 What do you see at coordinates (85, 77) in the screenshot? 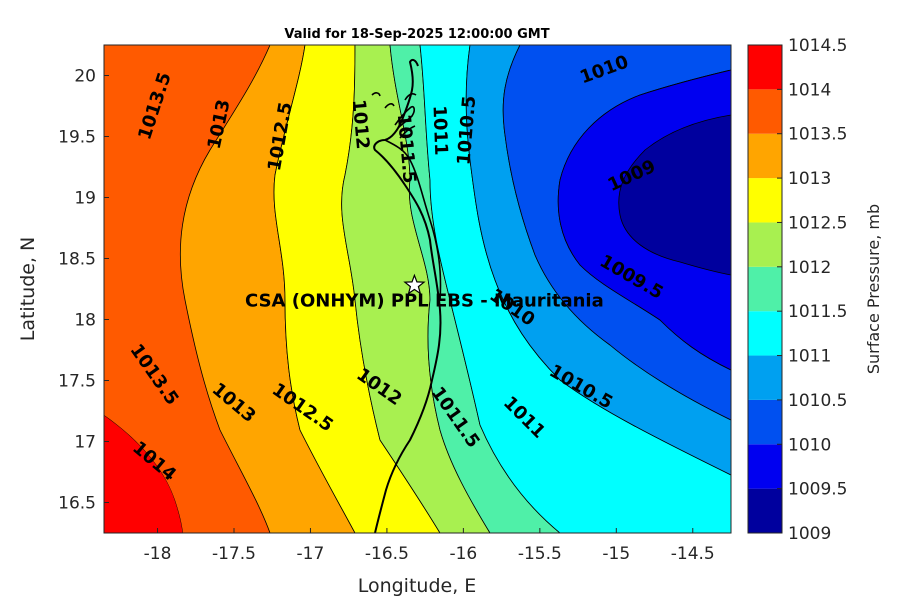
I see `y-tick-label: 20` at bounding box center [85, 77].